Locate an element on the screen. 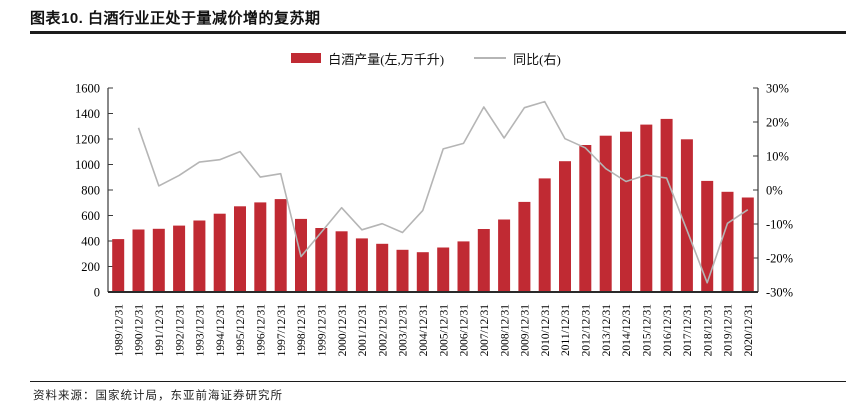  x-axis-label: 2006/12/31 is located at coordinates (465, 330).